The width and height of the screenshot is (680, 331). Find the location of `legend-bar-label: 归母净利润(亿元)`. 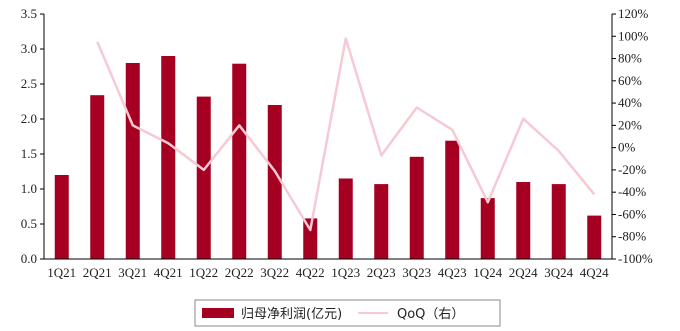

legend-bar-label: 归母净利润(亿元) is located at coordinates (291, 314).